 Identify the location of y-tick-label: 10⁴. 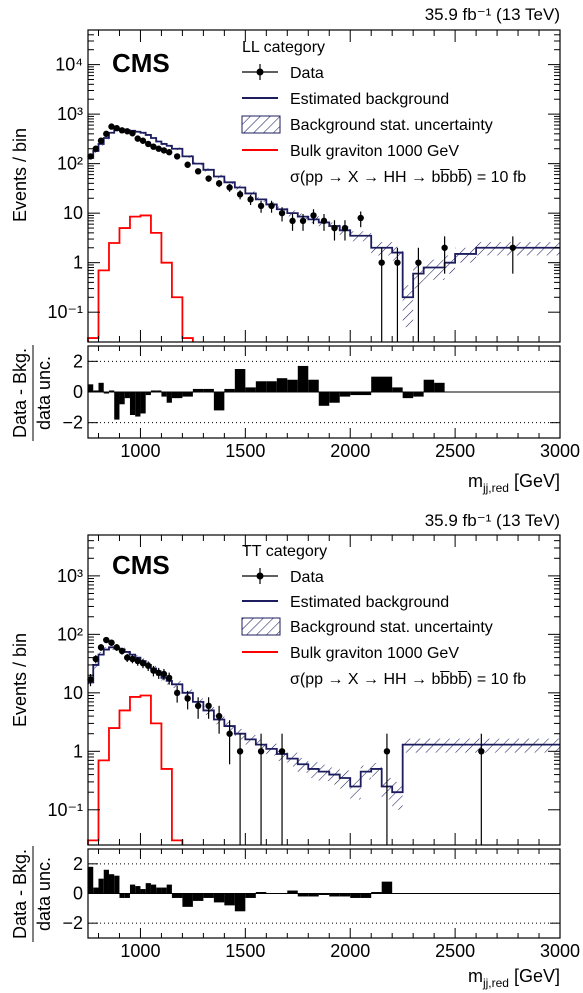
(69, 65).